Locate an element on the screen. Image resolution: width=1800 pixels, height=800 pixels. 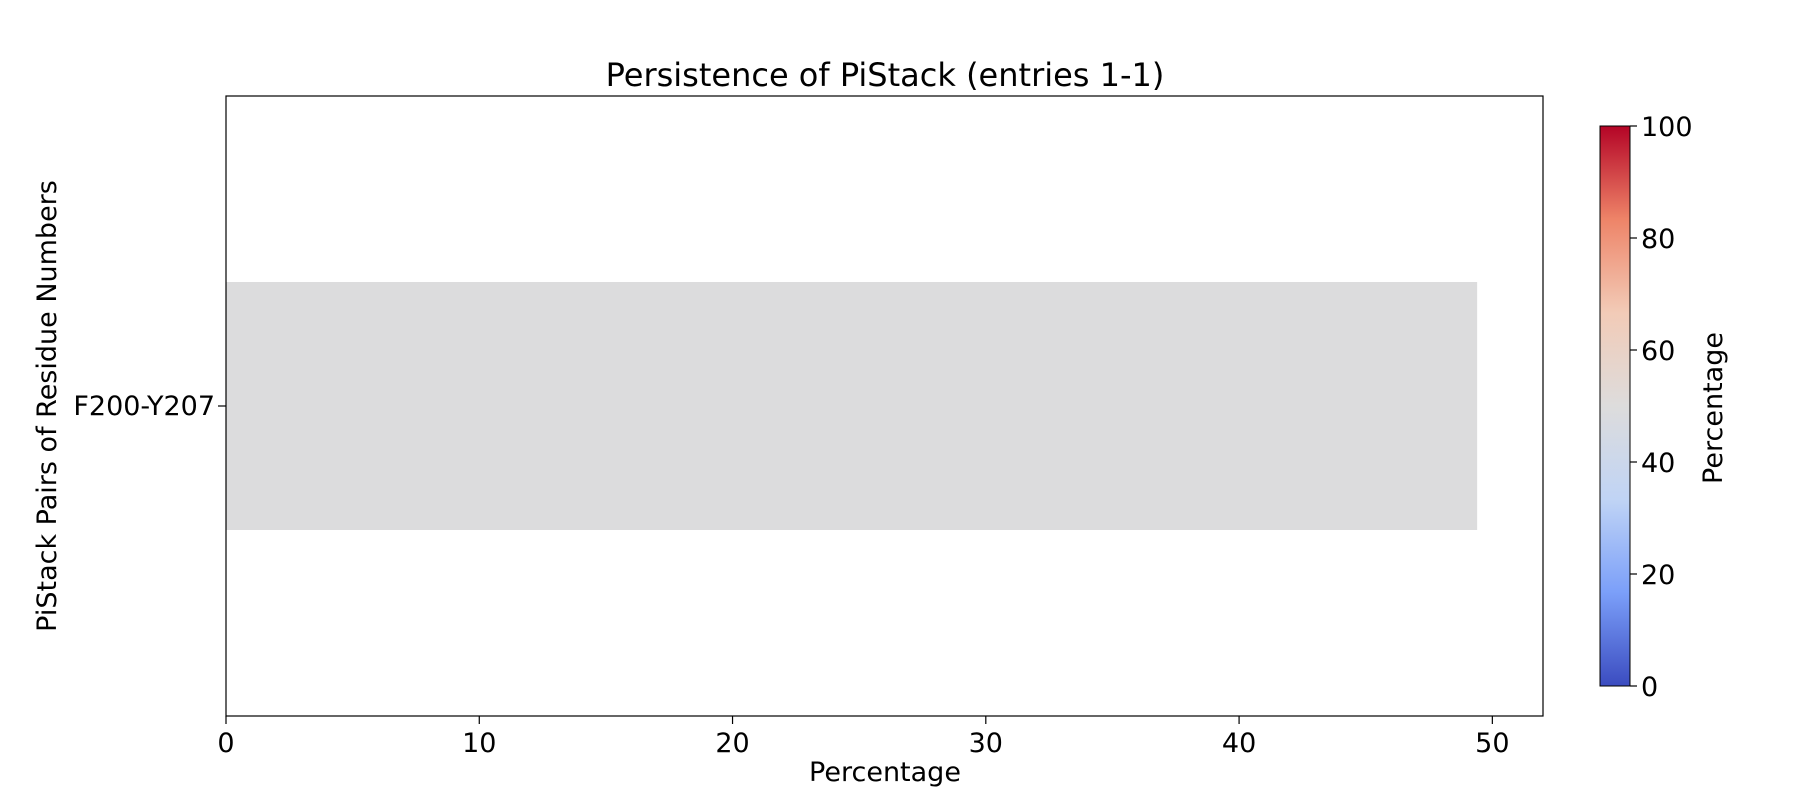
colorbar: 0 20 40 60 80 100 is located at coordinates (1646, 407).